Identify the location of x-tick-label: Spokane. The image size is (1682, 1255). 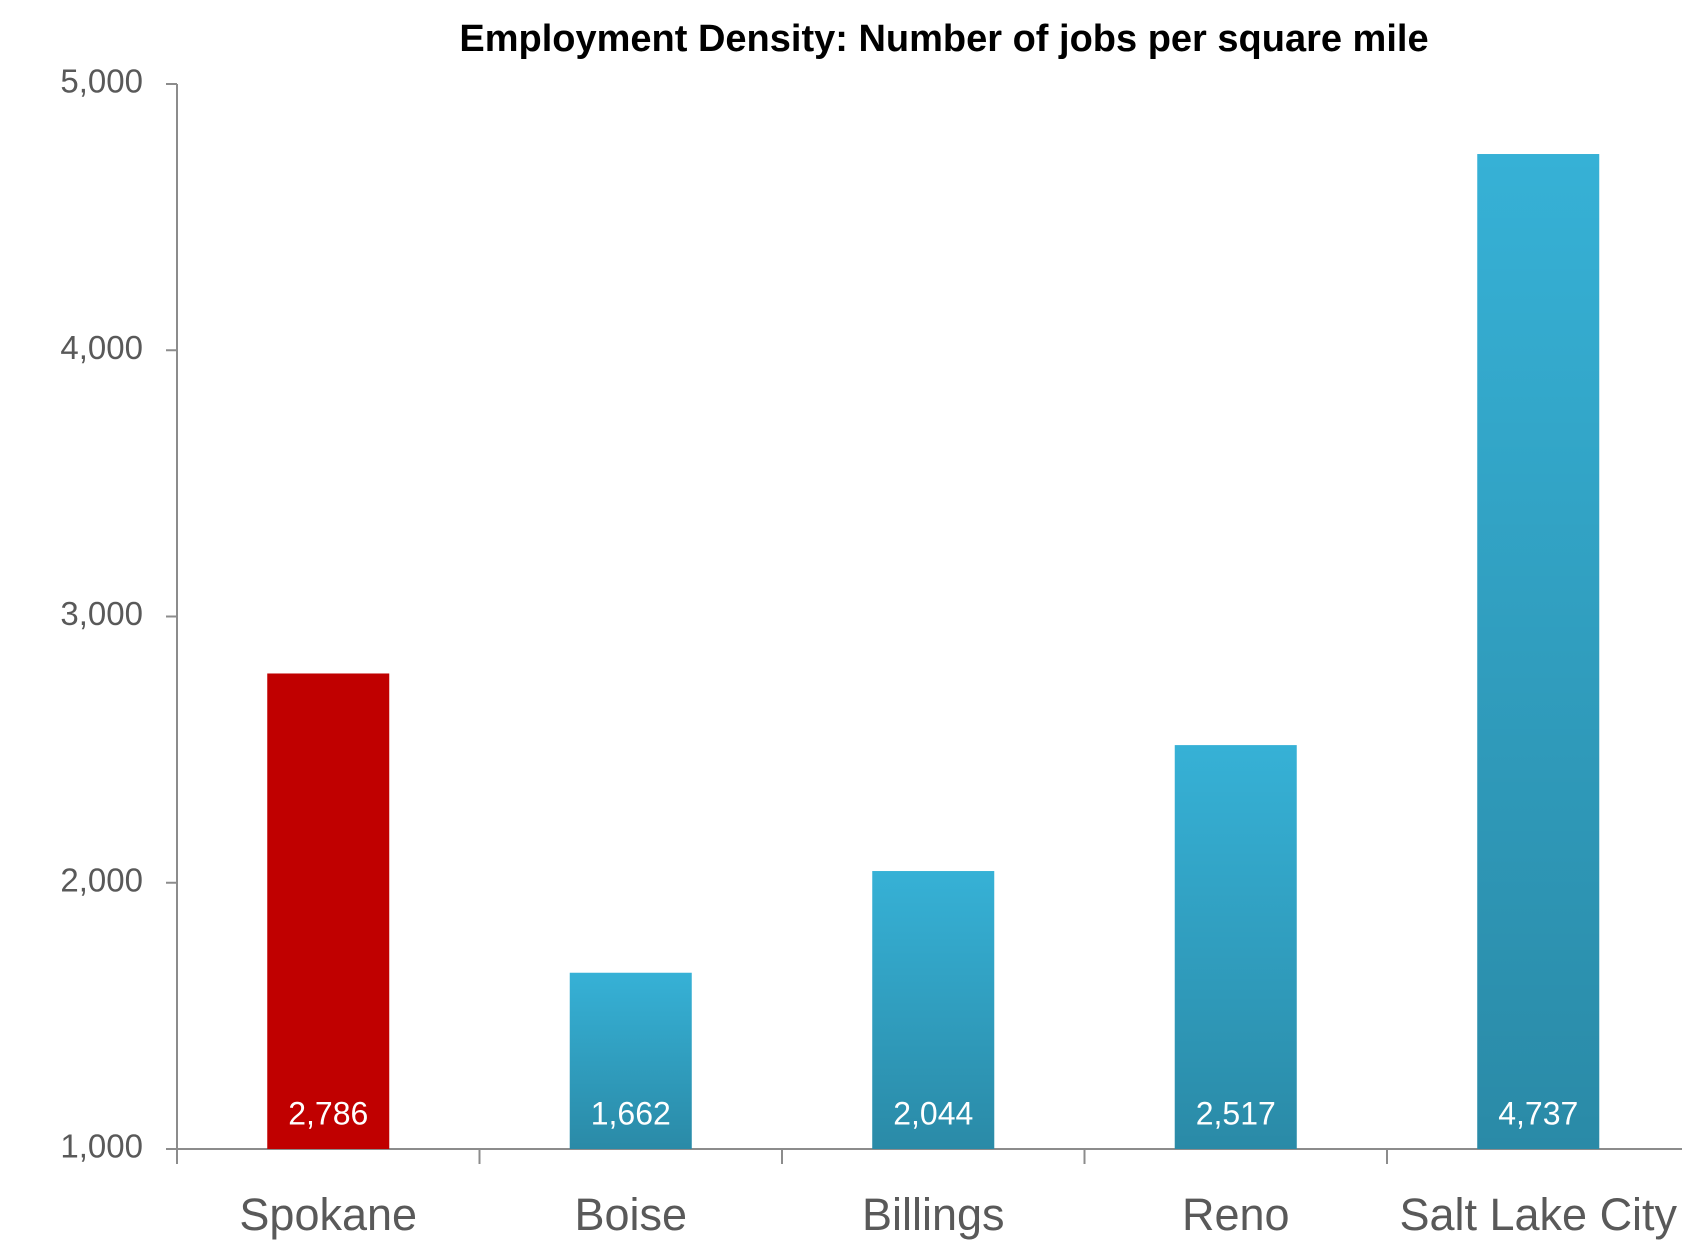
(328, 1214).